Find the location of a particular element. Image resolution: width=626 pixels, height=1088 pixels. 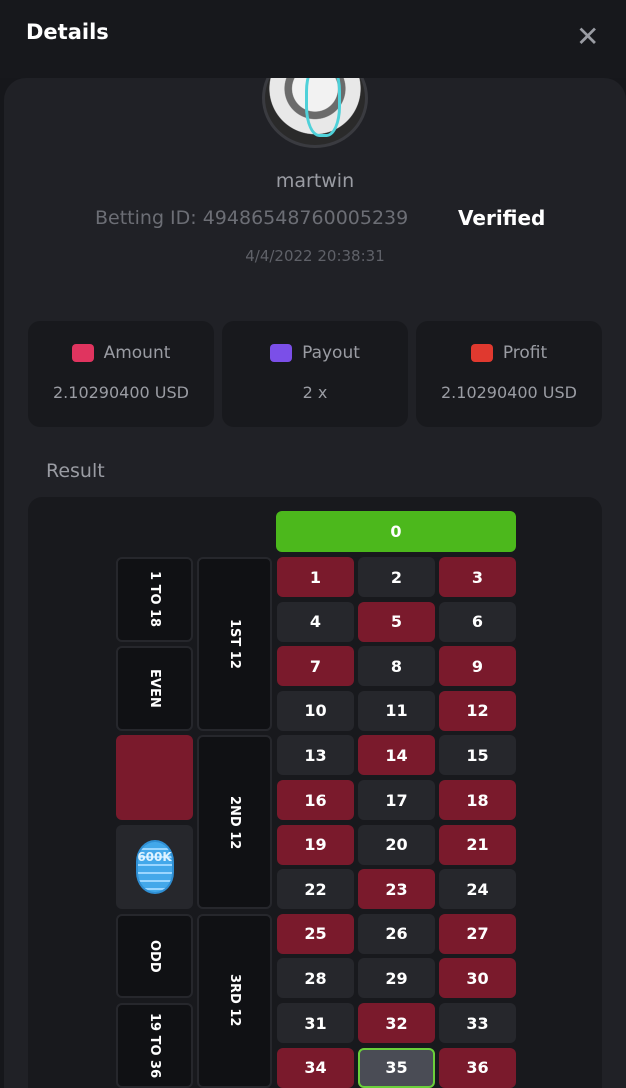

number-cell-25: 25 is located at coordinates (315, 933).